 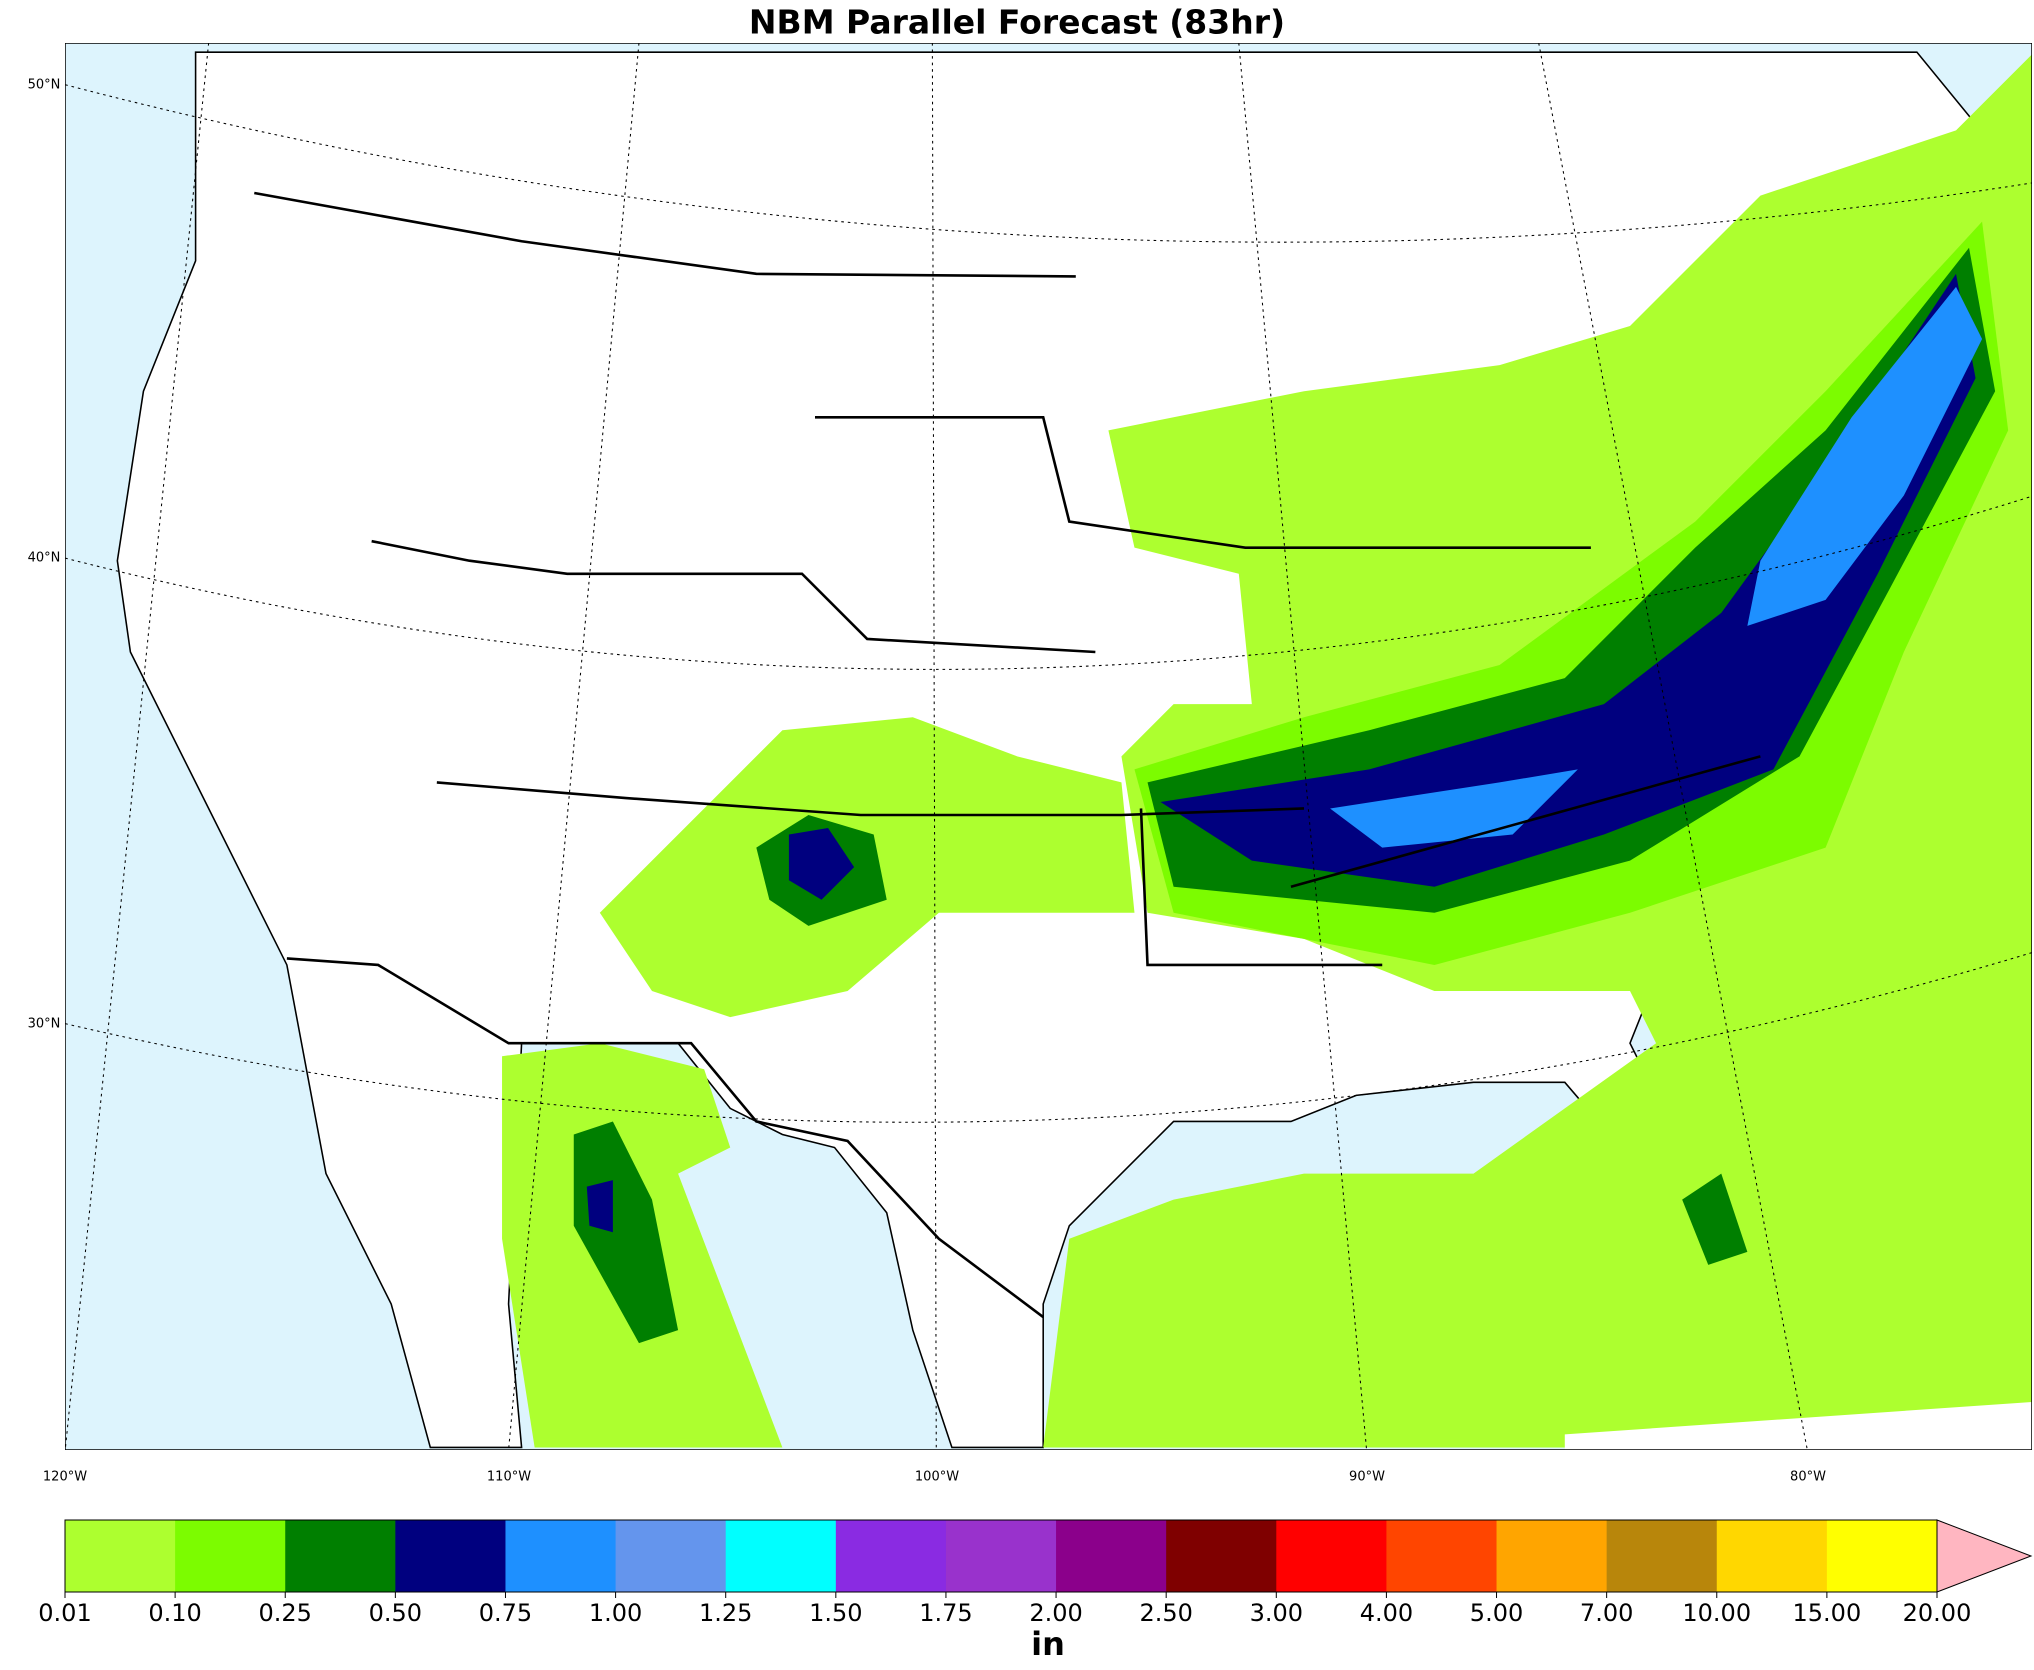 What do you see at coordinates (1808, 1477) in the screenshot?
I see `lon-label: 80°W` at bounding box center [1808, 1477].